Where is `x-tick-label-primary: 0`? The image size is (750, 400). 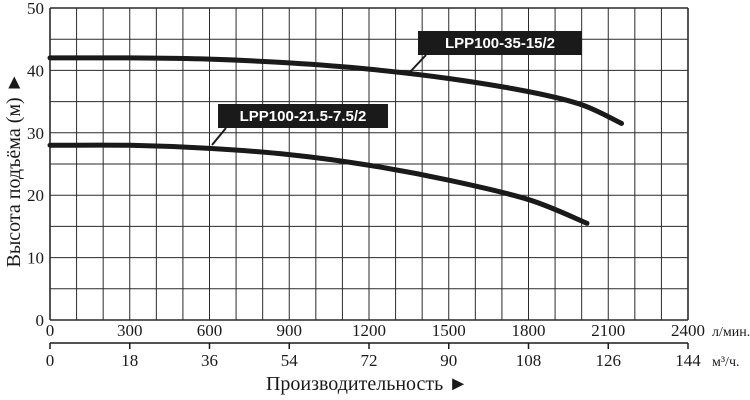 x-tick-label-primary: 0 is located at coordinates (50, 330).